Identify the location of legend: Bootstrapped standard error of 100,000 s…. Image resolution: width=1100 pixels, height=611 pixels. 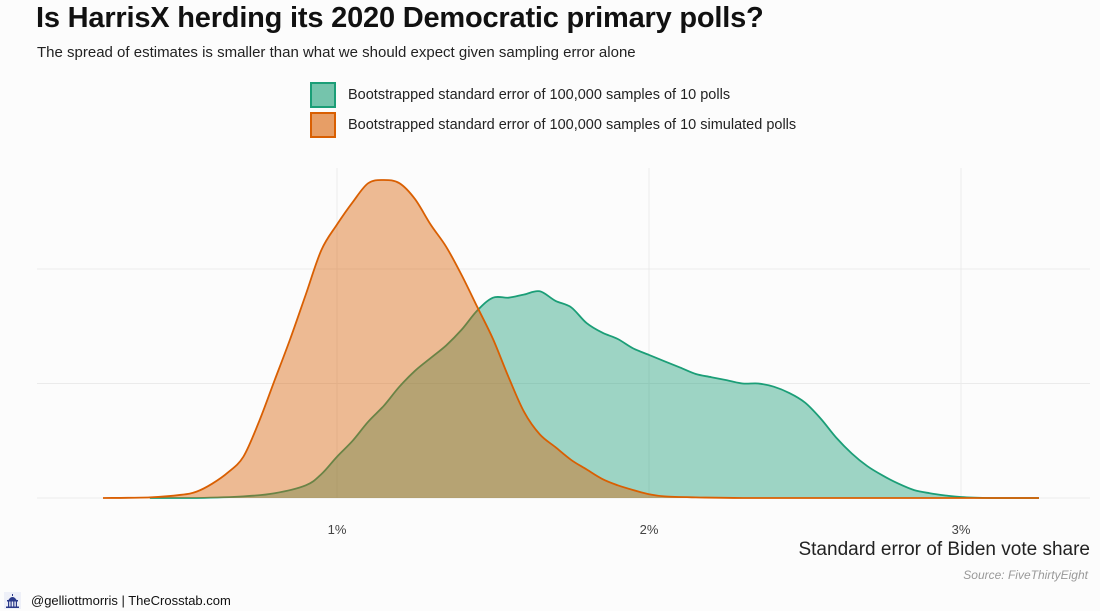
(553, 110).